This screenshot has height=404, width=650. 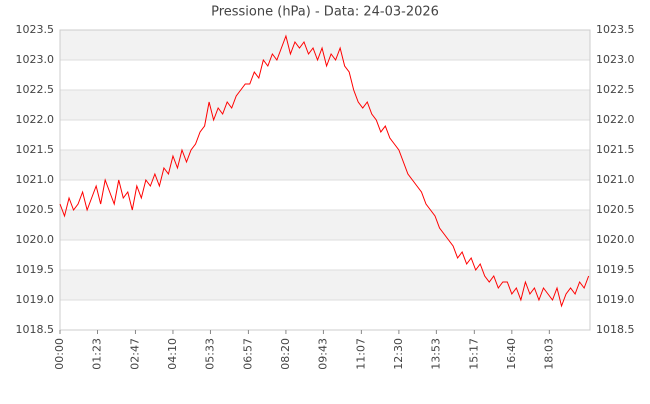 I want to click on y2-tick-label: 1023.0, so click(x=615, y=59).